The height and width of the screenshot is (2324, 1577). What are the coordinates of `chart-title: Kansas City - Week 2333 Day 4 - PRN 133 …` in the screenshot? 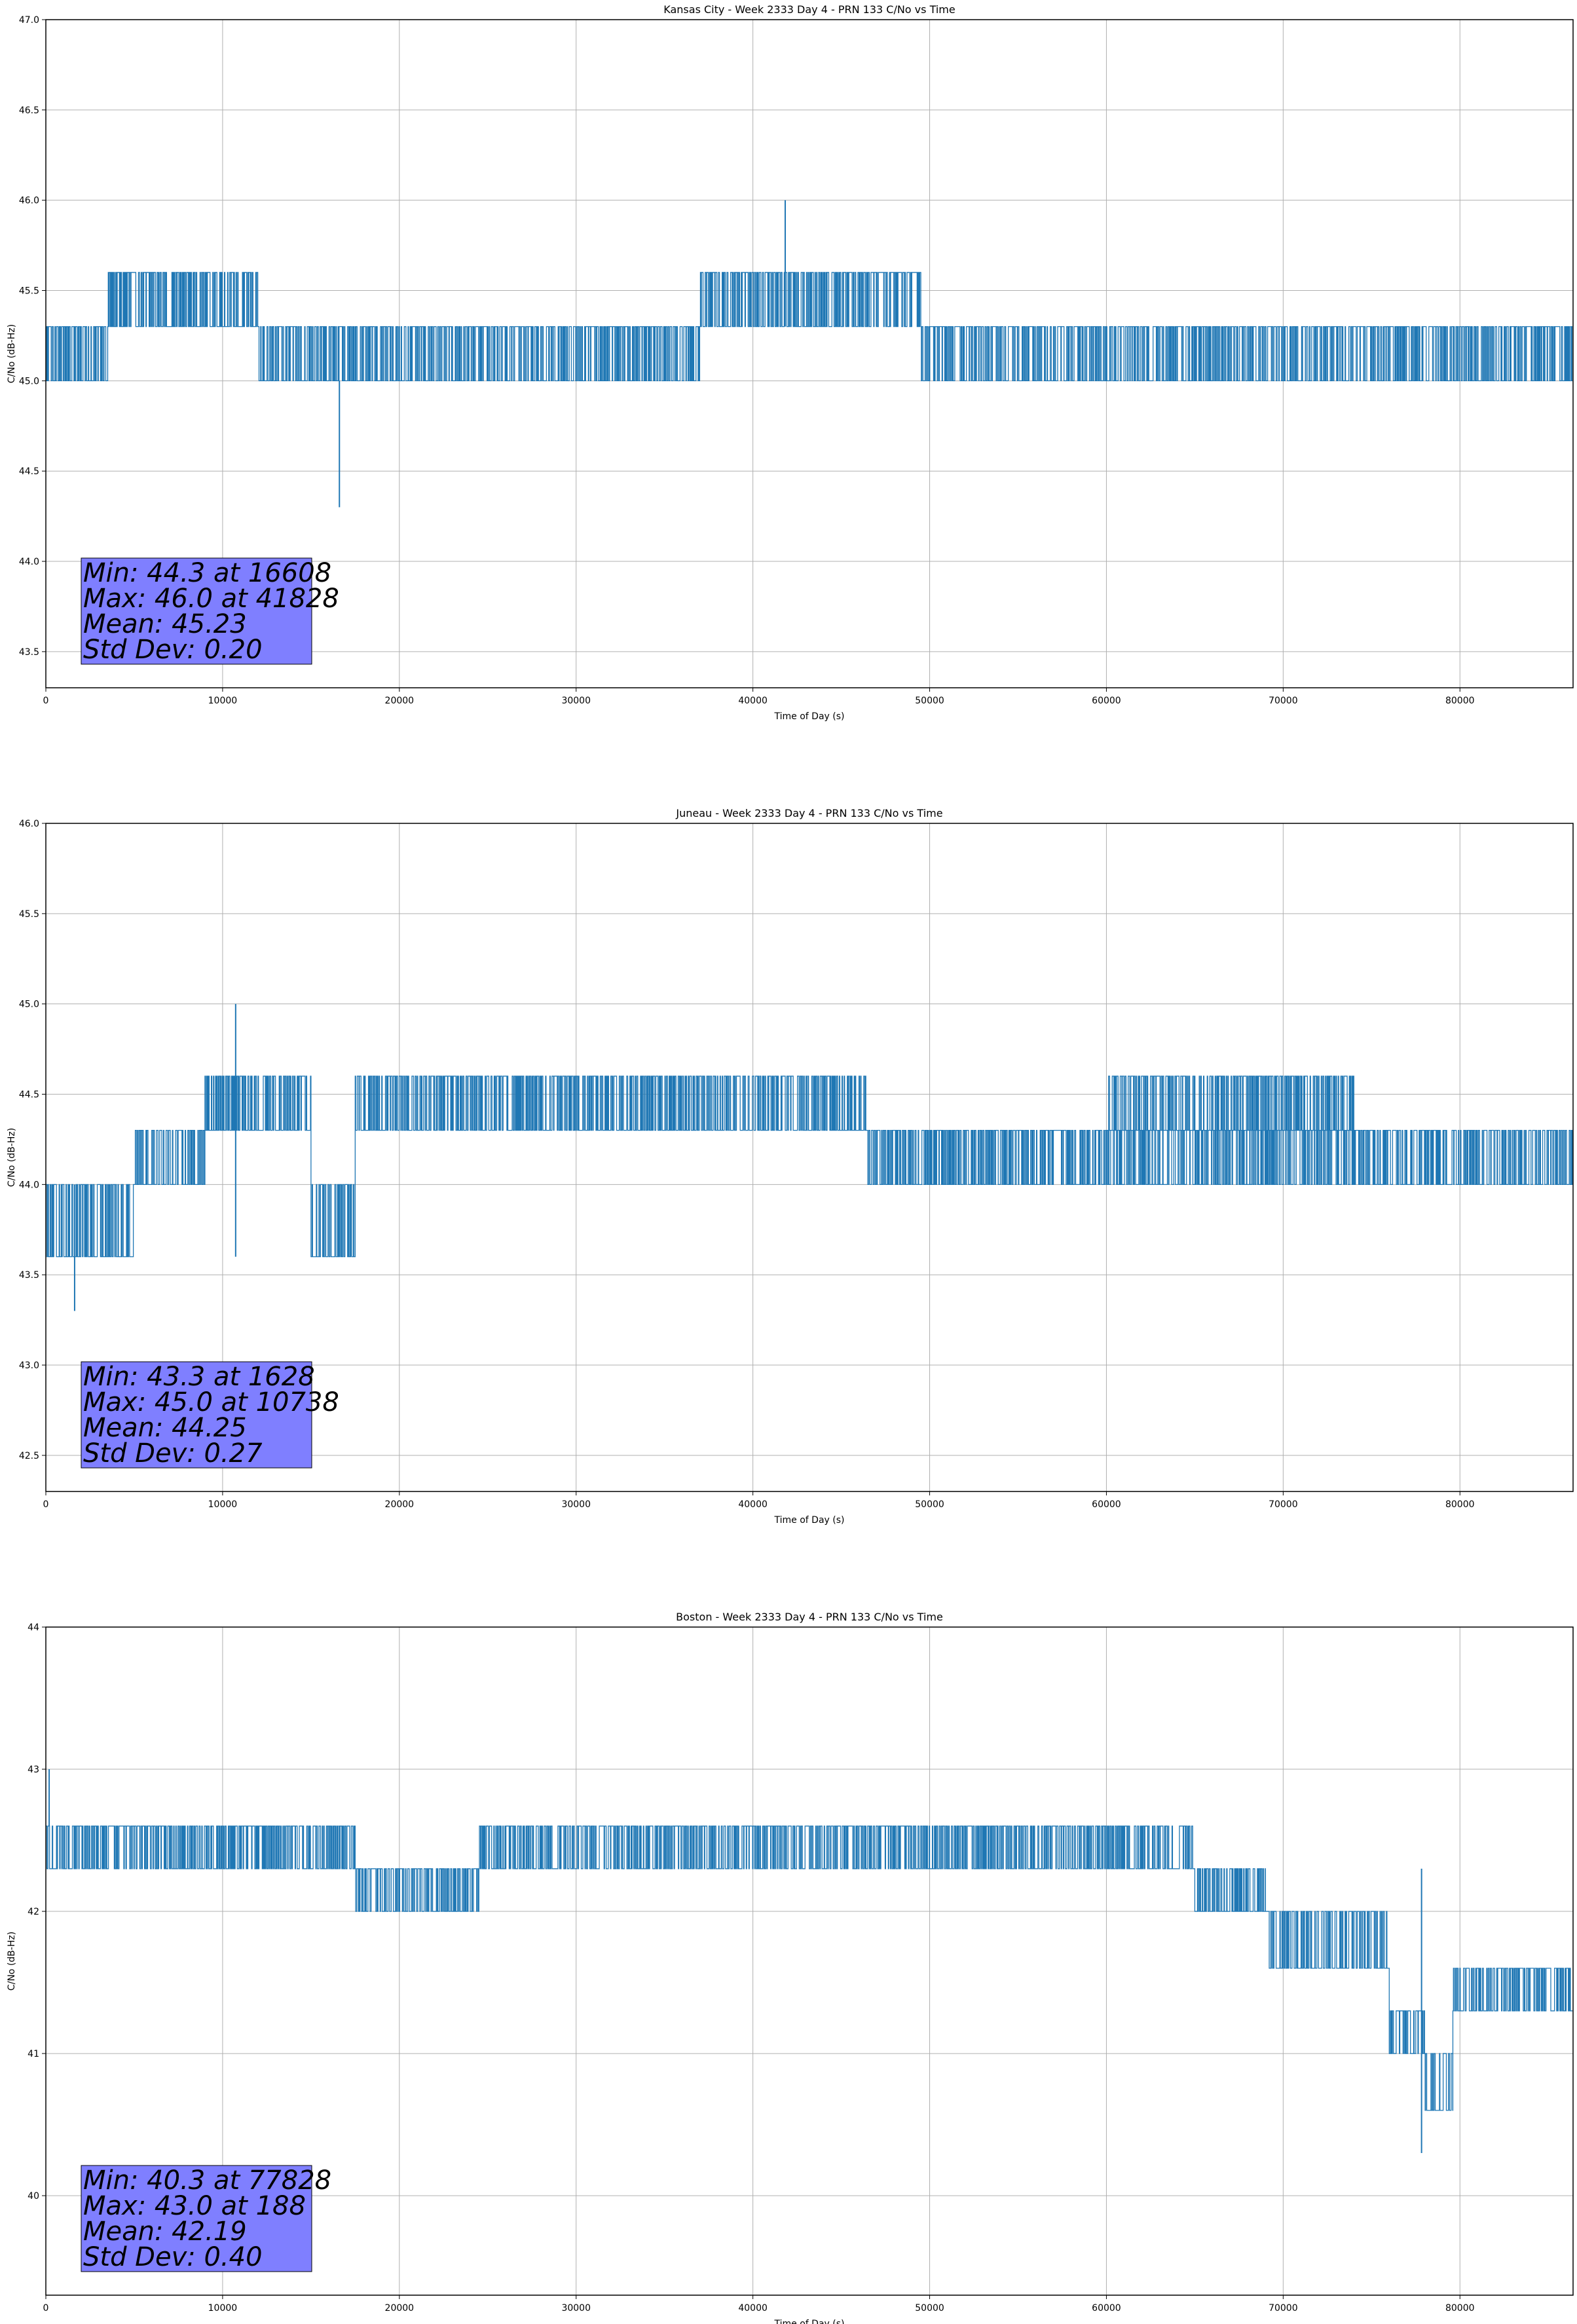 It's located at (809, 9).